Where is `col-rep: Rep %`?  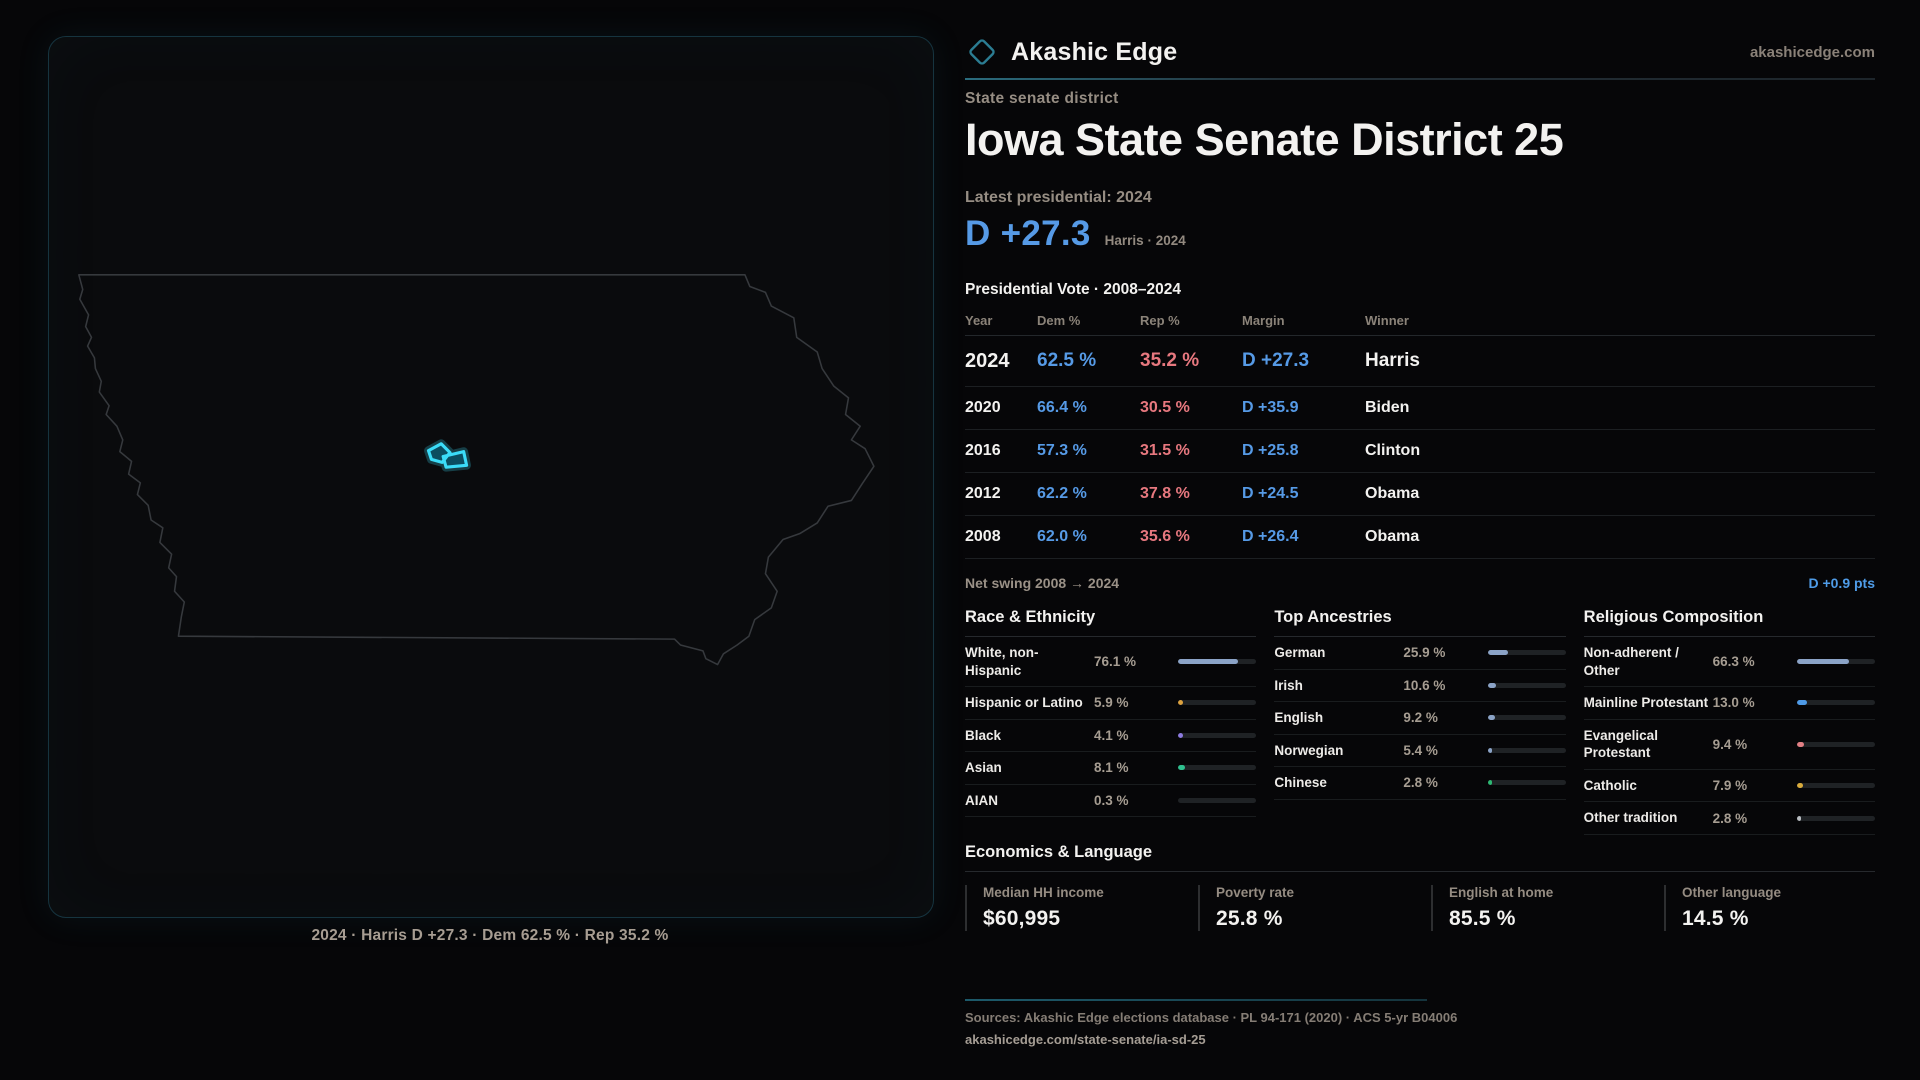
col-rep: Rep % is located at coordinates (1160, 320).